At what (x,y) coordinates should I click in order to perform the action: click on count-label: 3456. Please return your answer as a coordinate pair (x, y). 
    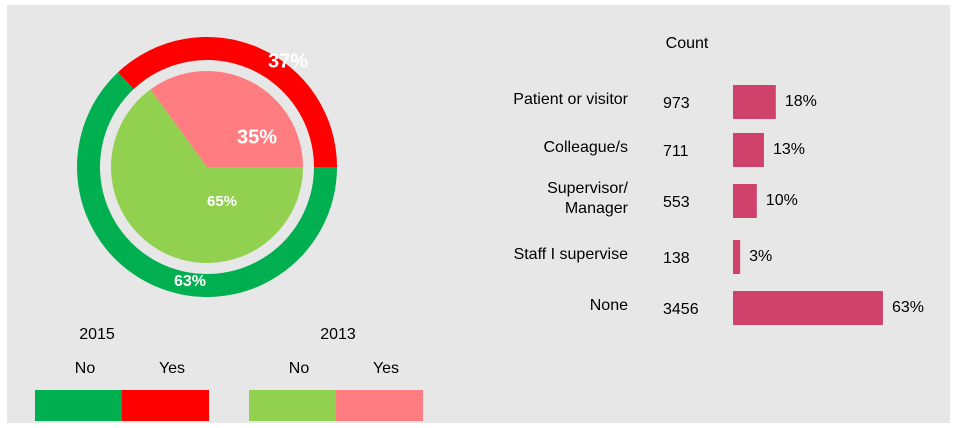
    Looking at the image, I should click on (681, 309).